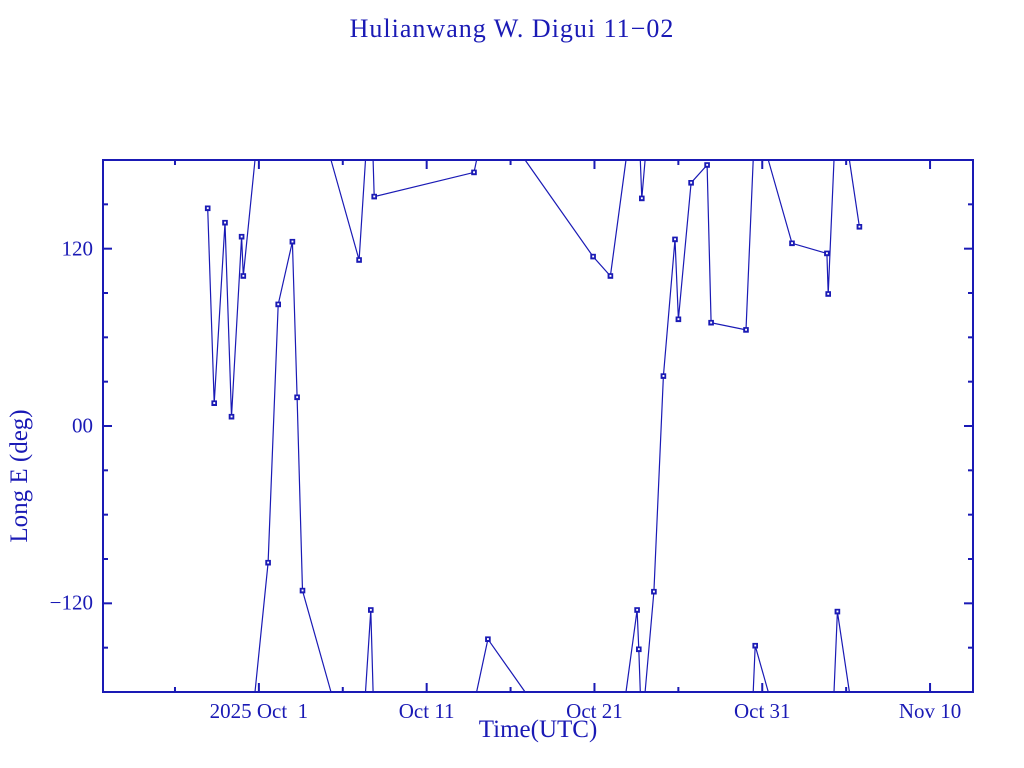  What do you see at coordinates (71, 602) in the screenshot?
I see `y-tick-label-2: −120` at bounding box center [71, 602].